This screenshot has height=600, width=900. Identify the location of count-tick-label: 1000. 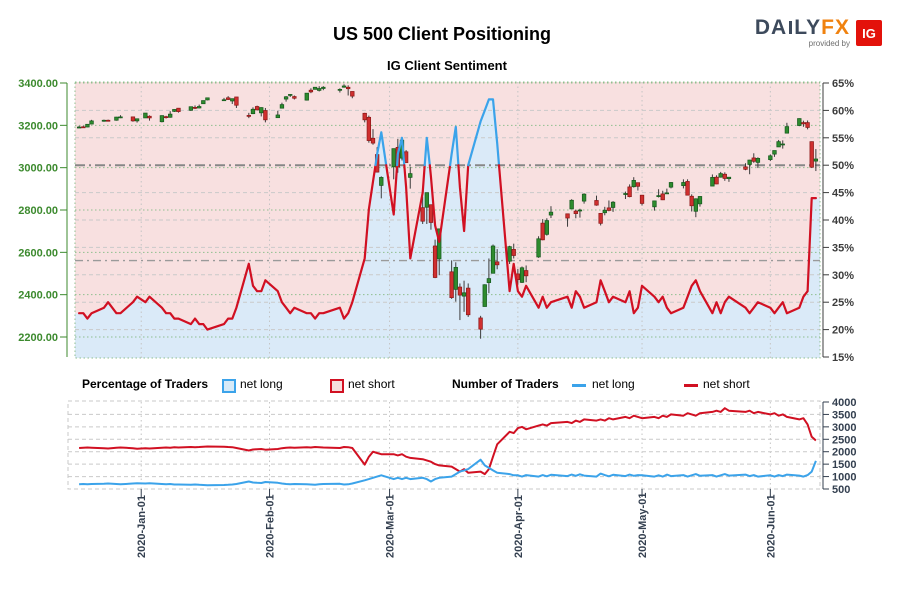
(844, 478).